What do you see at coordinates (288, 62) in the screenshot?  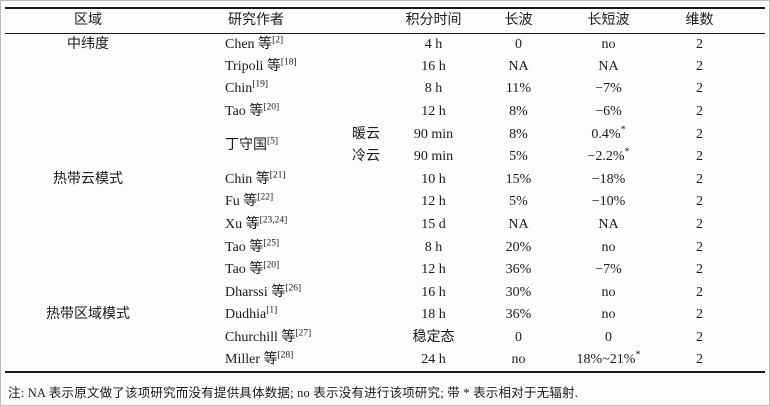 I see `citation-ref: [18]` at bounding box center [288, 62].